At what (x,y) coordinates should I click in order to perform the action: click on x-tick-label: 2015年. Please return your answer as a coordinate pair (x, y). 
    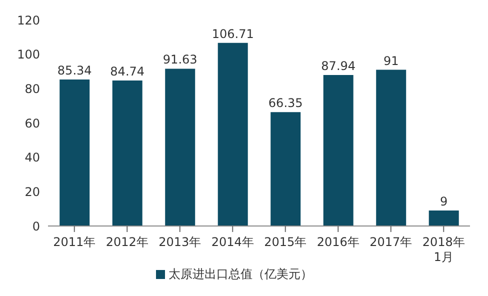
    Looking at the image, I should click on (285, 242).